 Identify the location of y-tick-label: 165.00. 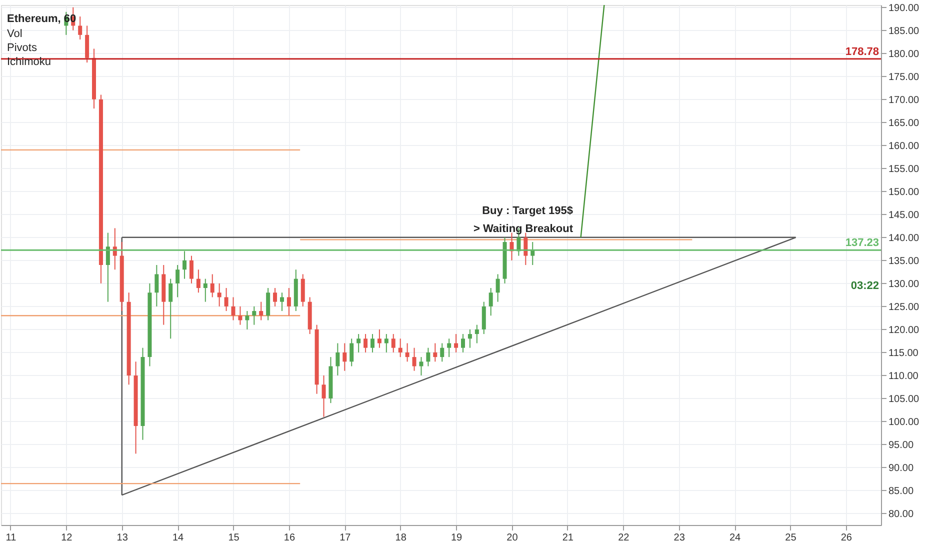
(904, 123).